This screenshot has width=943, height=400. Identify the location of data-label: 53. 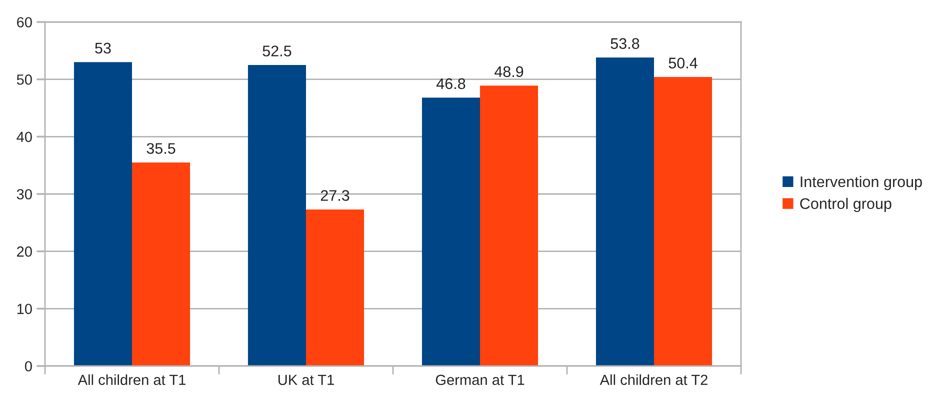
(103, 48).